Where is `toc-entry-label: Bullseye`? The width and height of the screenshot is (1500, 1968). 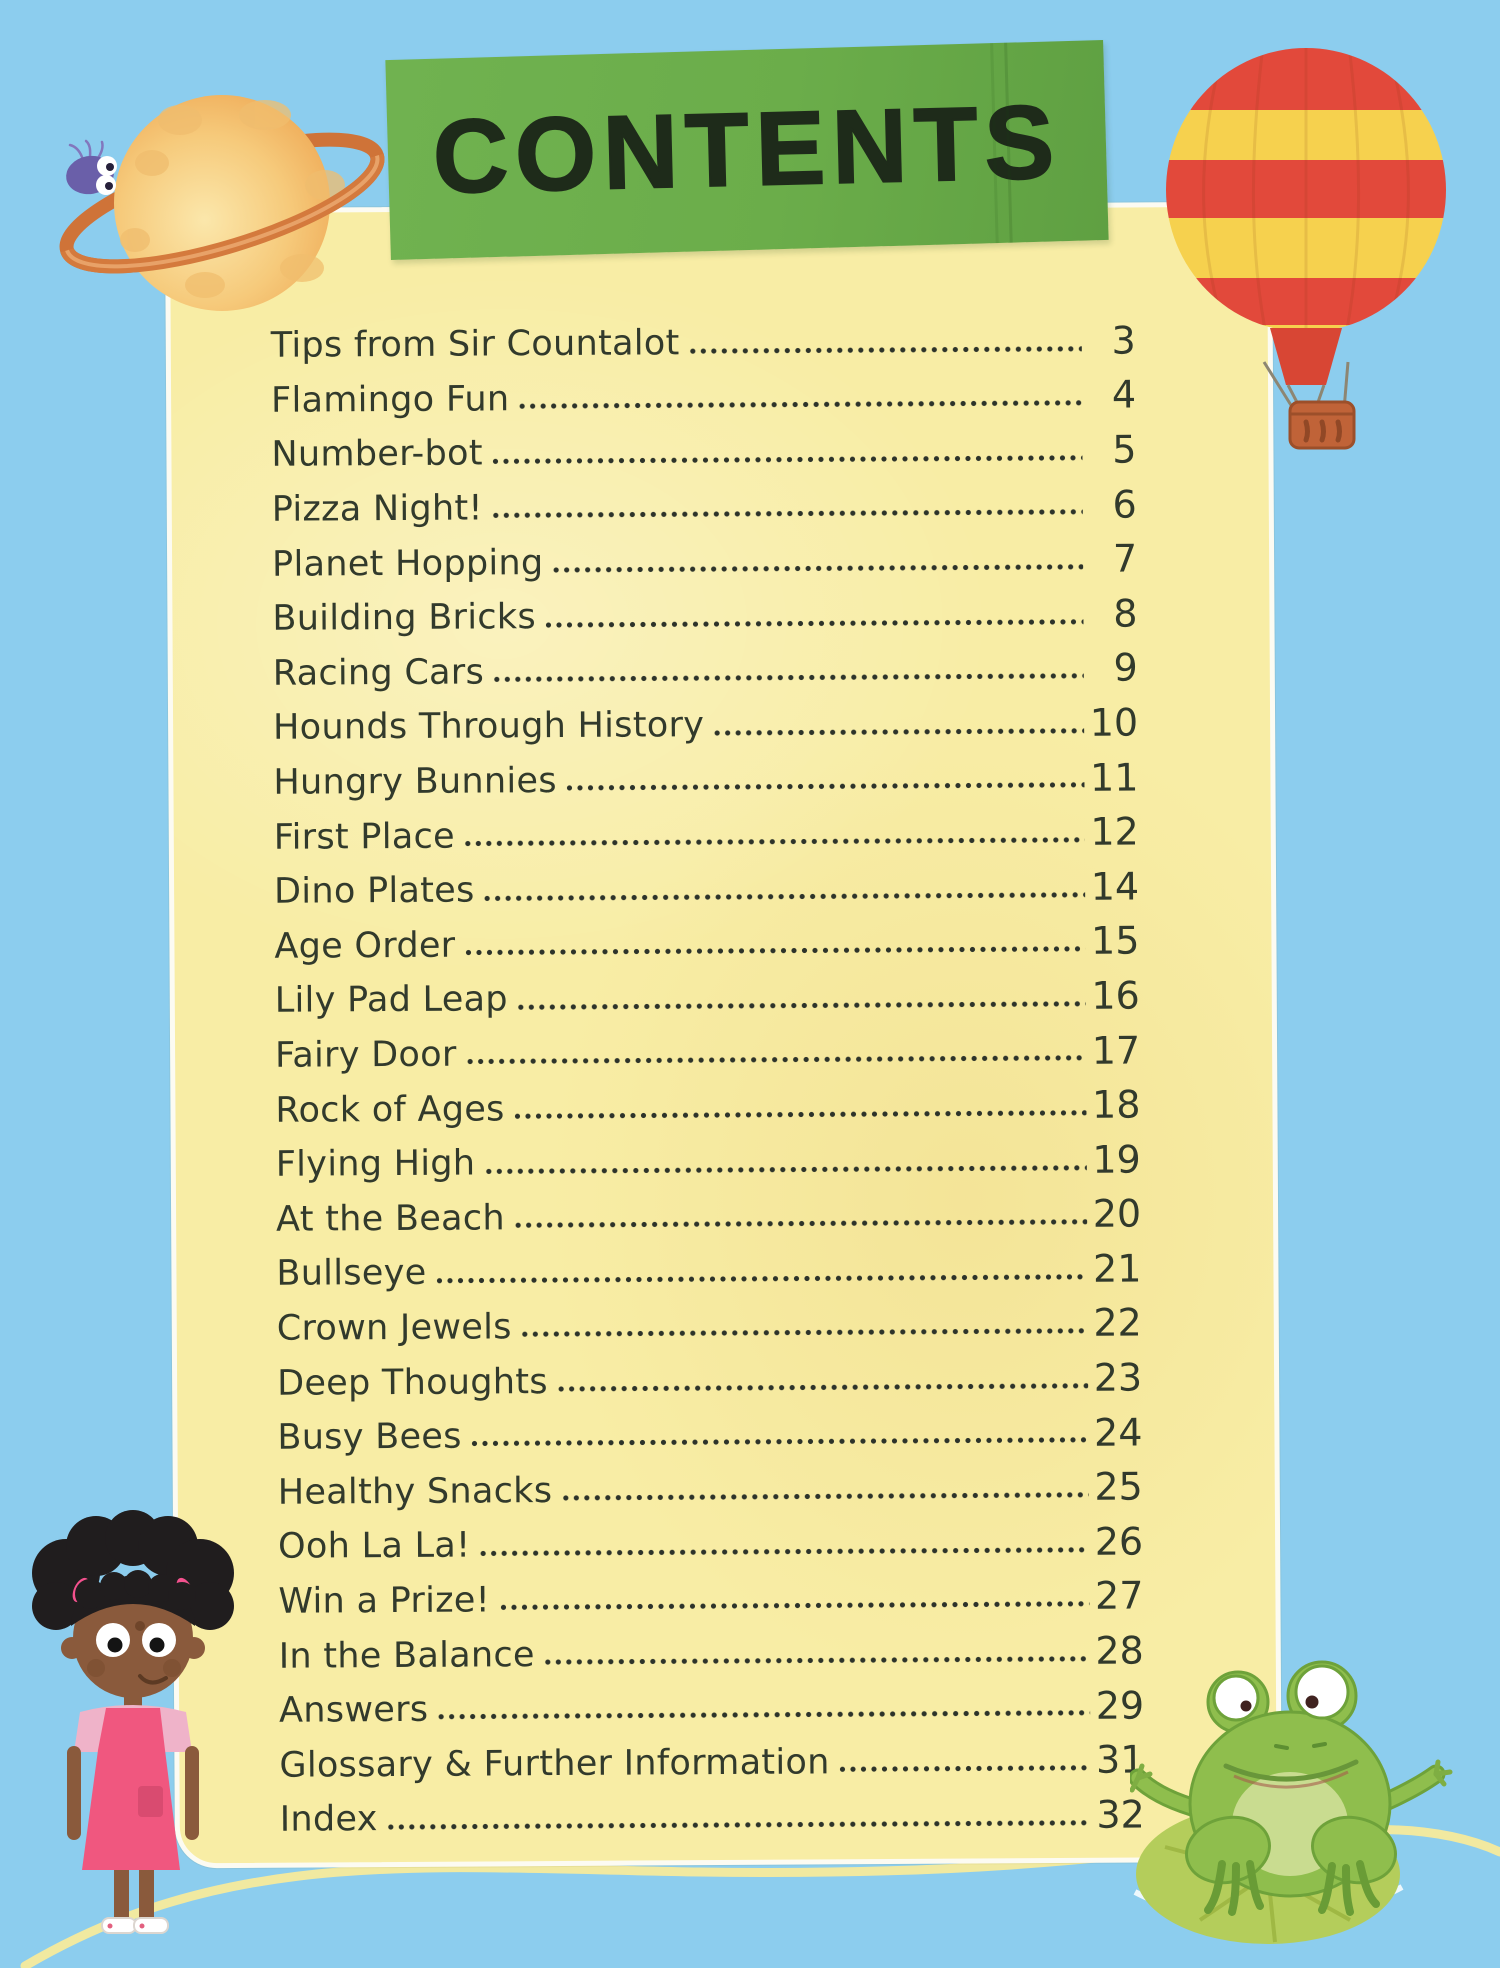
toc-entry-label: Bullseye is located at coordinates (351, 1274).